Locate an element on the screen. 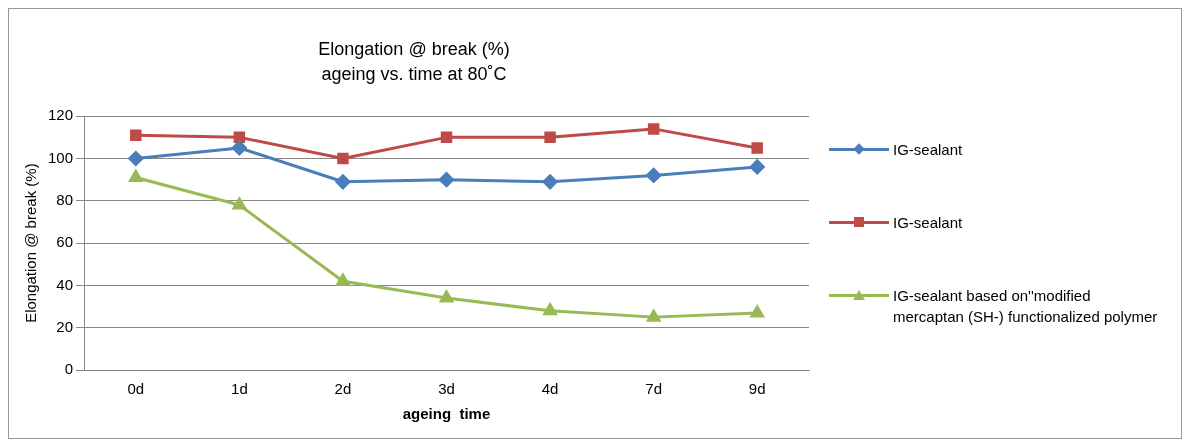  chart-subtitle: ageing vs. time at 80˚C is located at coordinates (414, 74).